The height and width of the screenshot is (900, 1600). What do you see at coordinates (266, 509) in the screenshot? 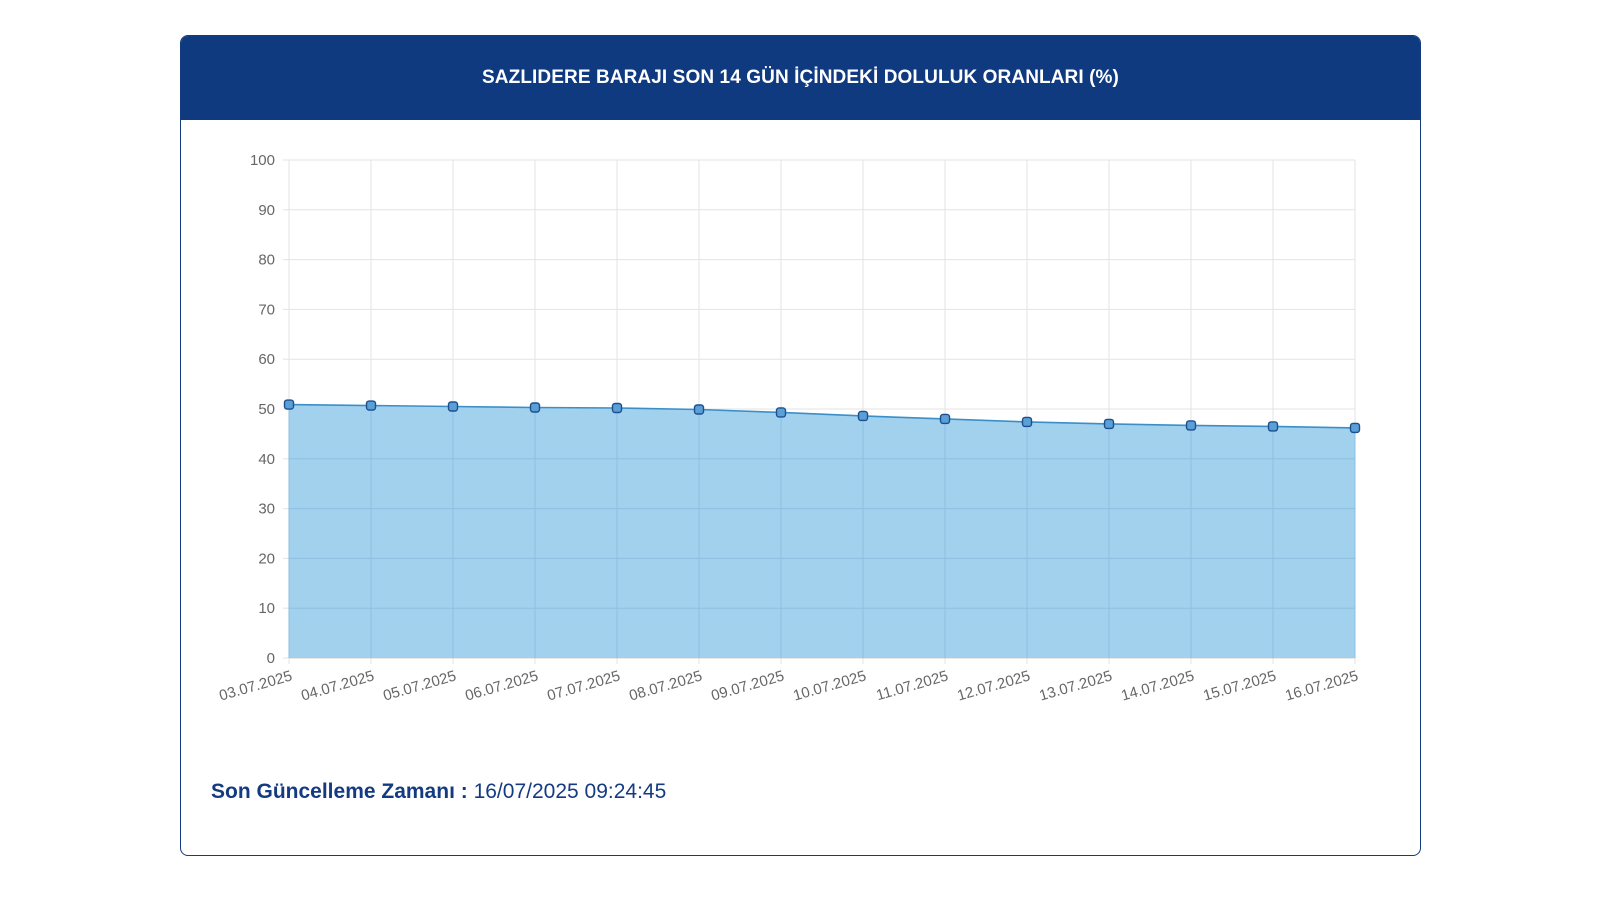
I see `y-tick-label: 30` at bounding box center [266, 509].